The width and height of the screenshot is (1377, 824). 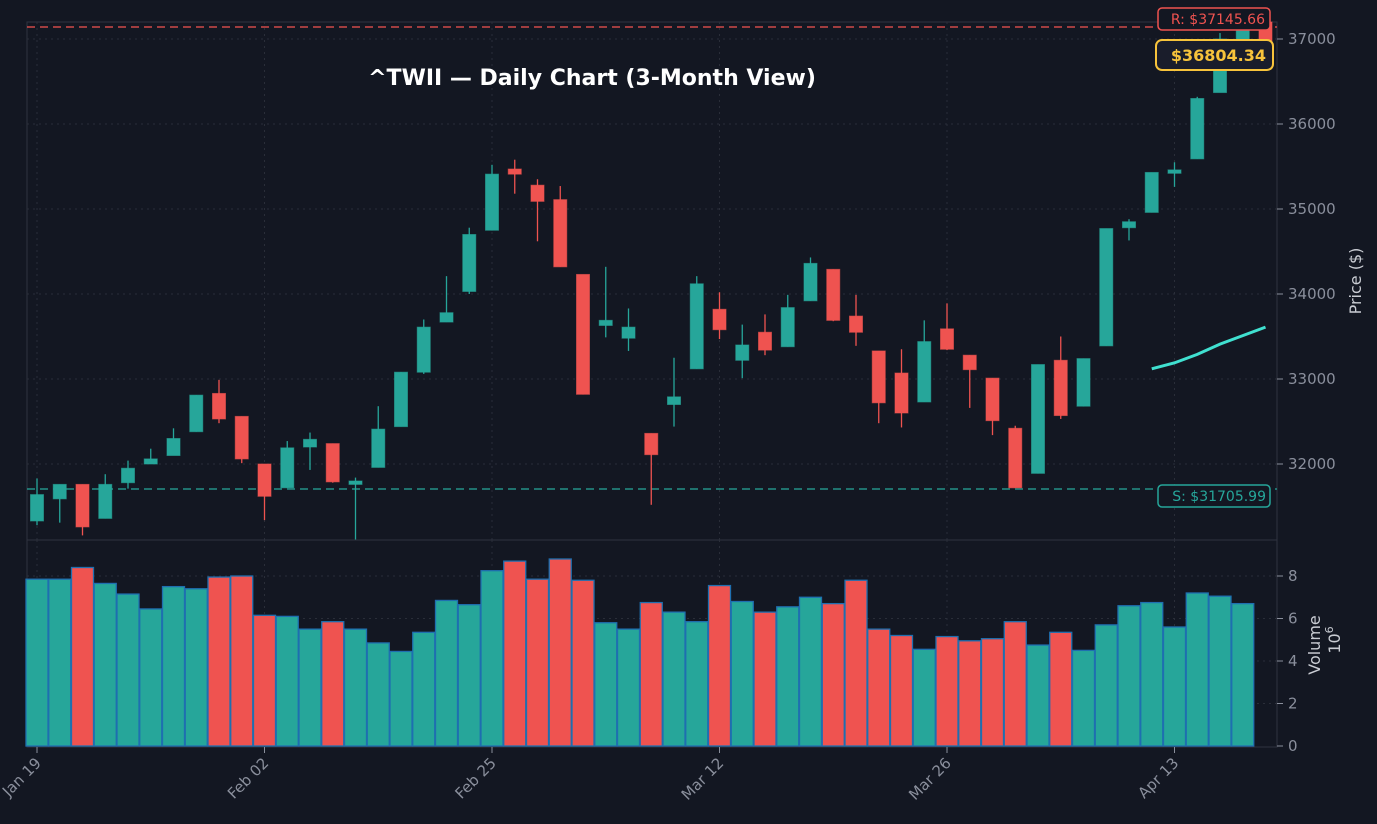 I want to click on last-price-label: $36804.34, so click(x=1218, y=55).